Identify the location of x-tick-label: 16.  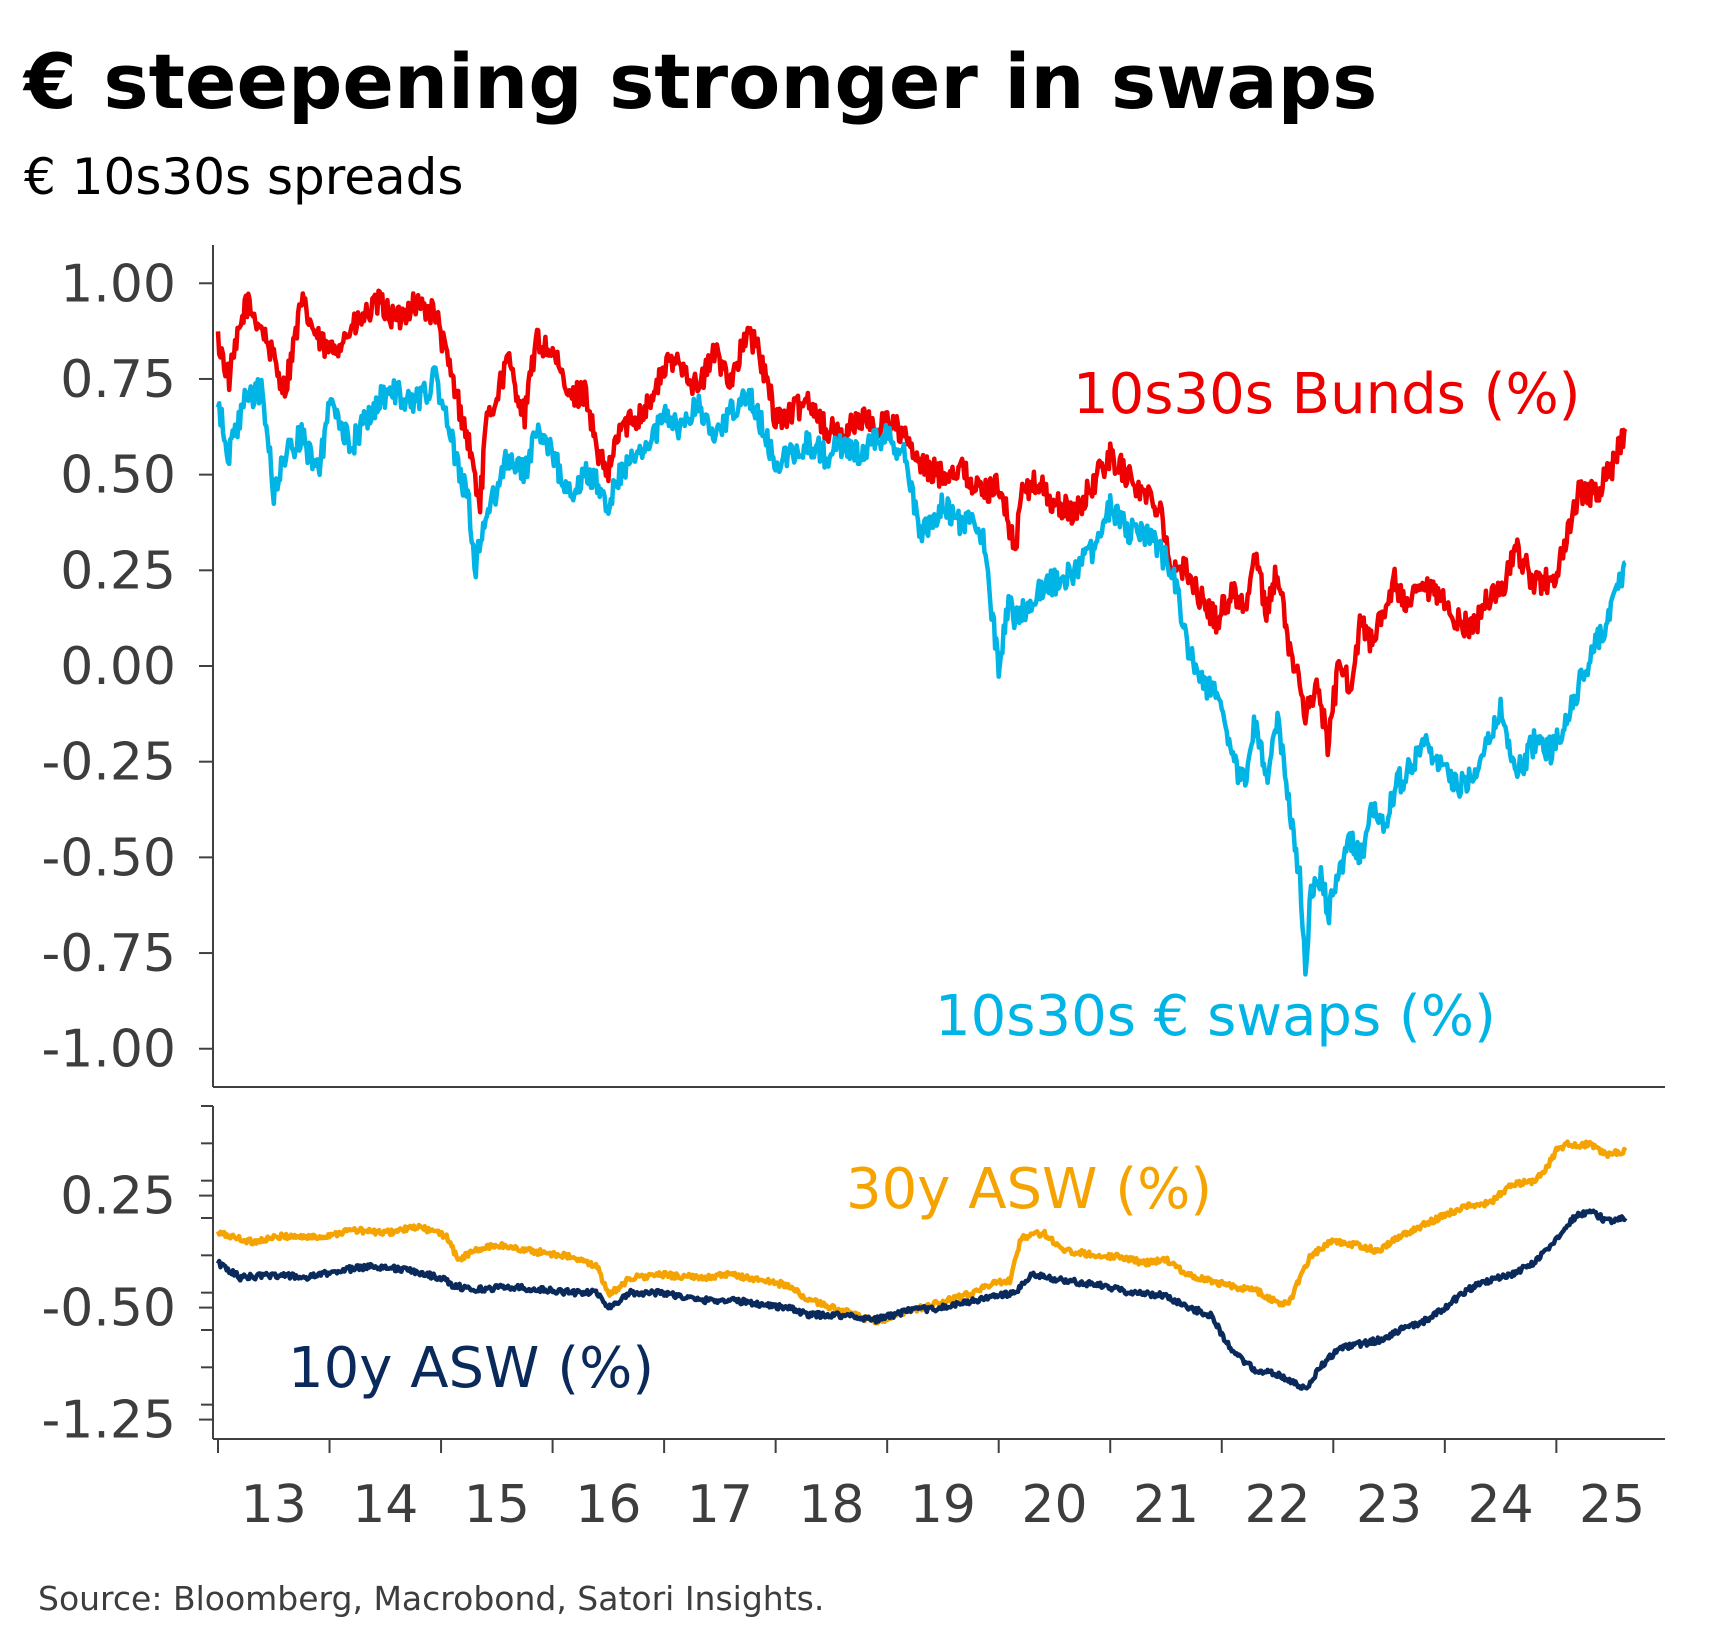
(608, 1505).